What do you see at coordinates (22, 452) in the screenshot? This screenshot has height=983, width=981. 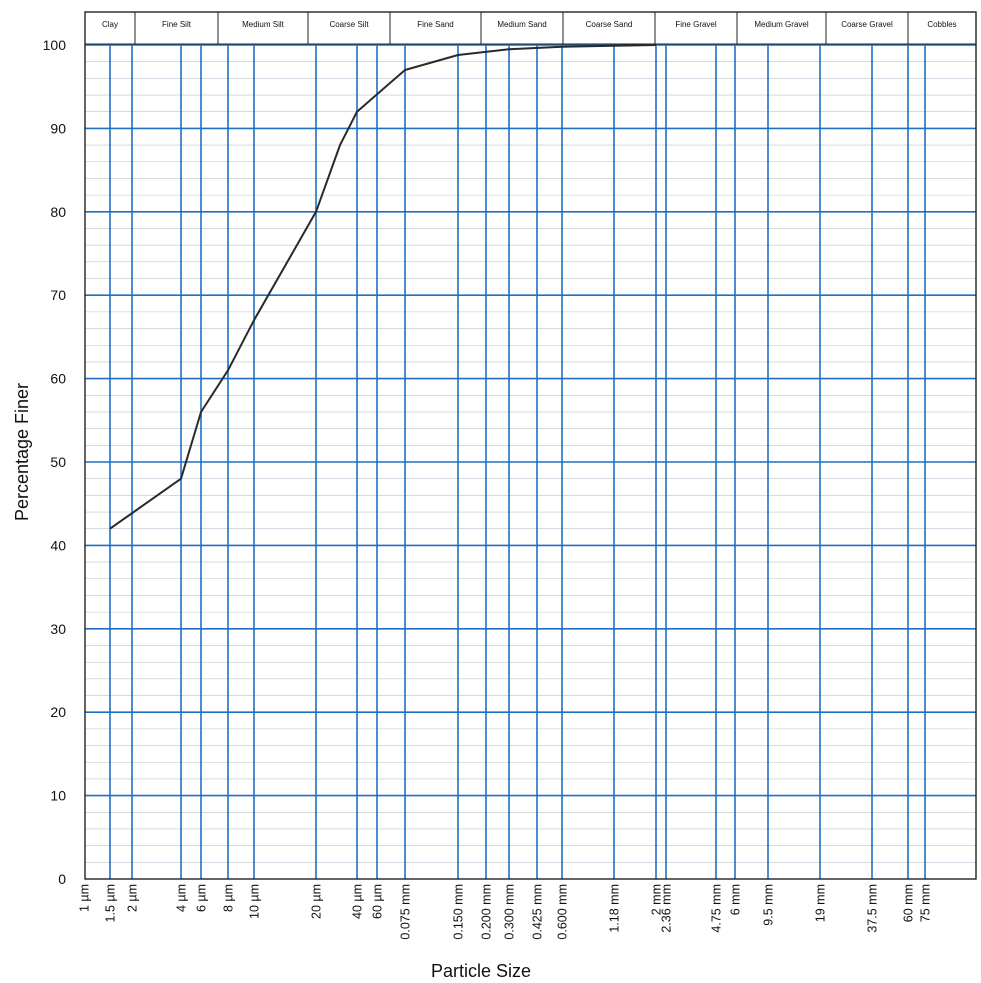 I see `y-axis-title: Percentage Finer` at bounding box center [22, 452].